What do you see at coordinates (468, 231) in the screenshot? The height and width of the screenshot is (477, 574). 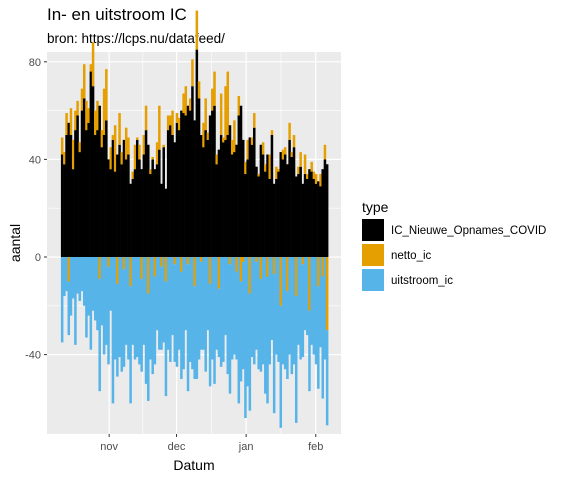 I see `legend-label: IC_Nieuwe_Opnames_COVID` at bounding box center [468, 231].